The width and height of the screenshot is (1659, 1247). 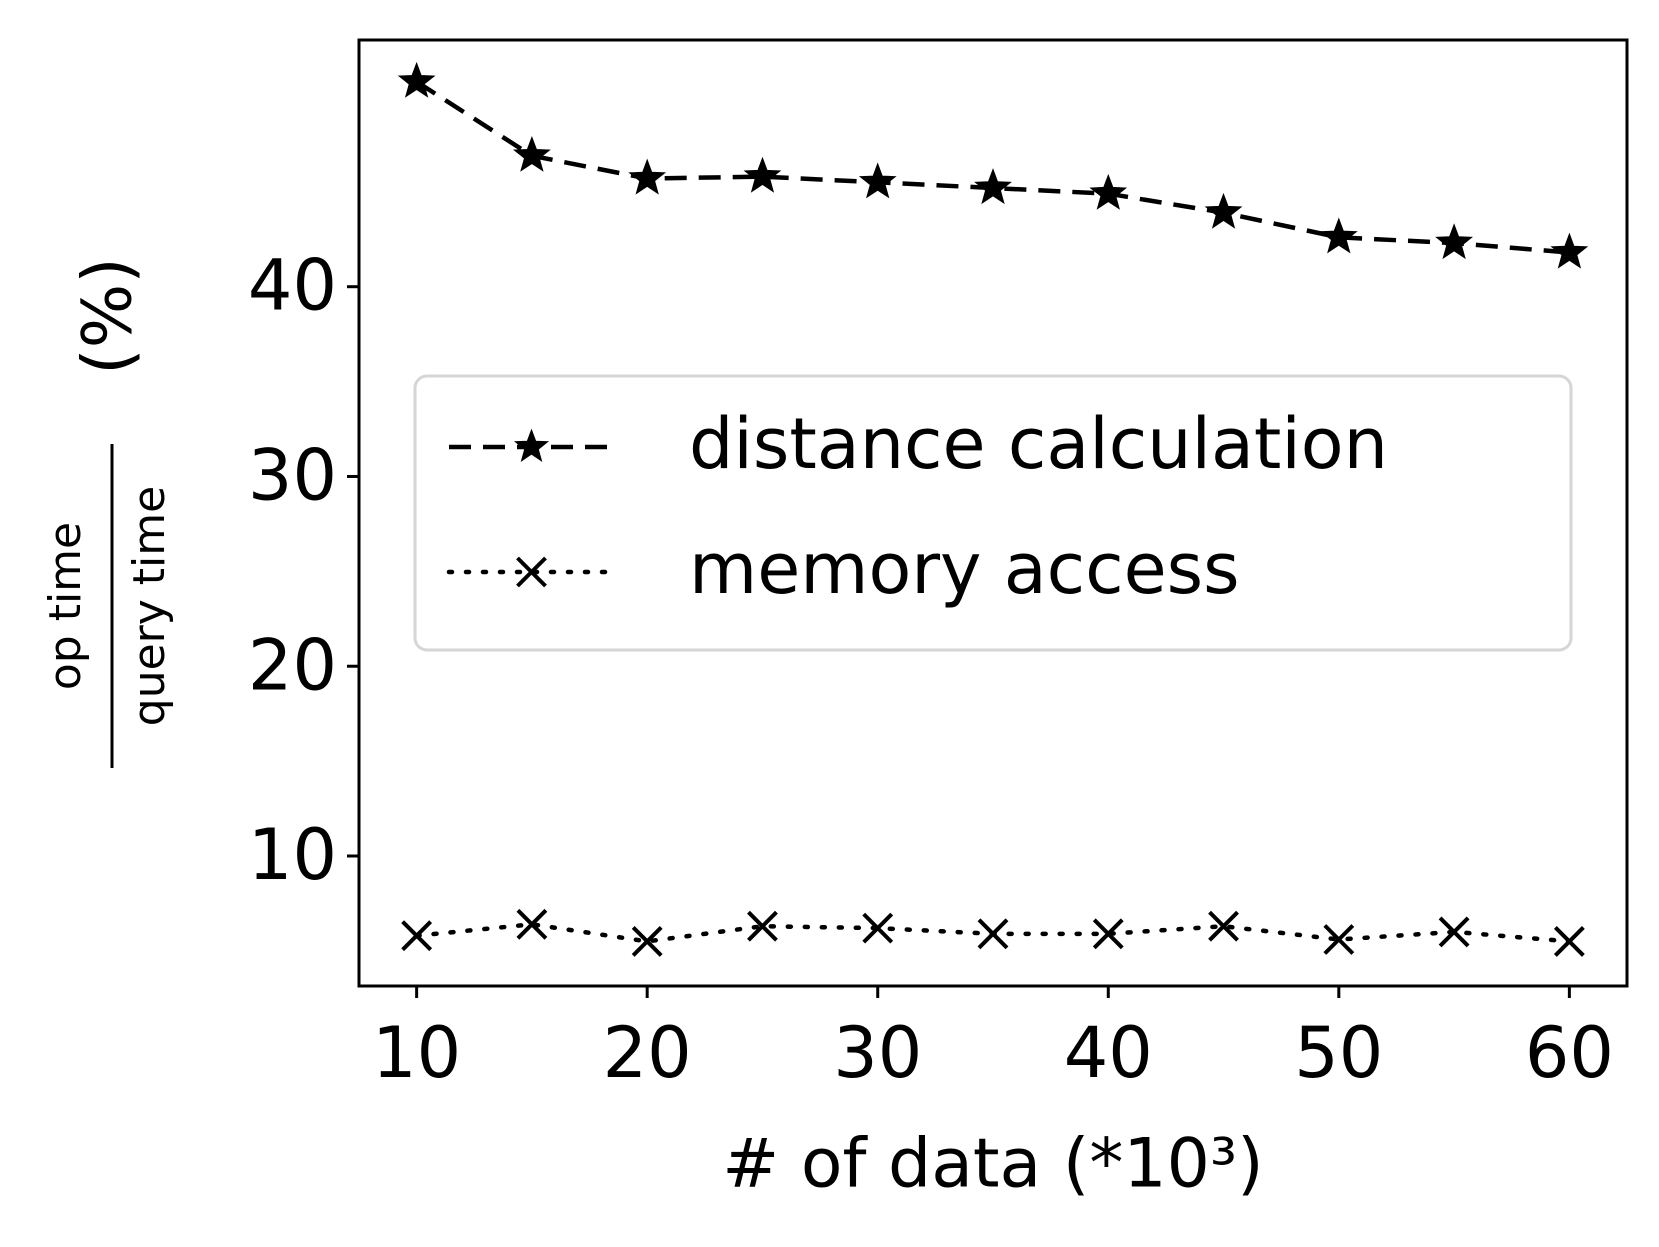 What do you see at coordinates (292, 855) in the screenshot?
I see `y-tick-label: 10` at bounding box center [292, 855].